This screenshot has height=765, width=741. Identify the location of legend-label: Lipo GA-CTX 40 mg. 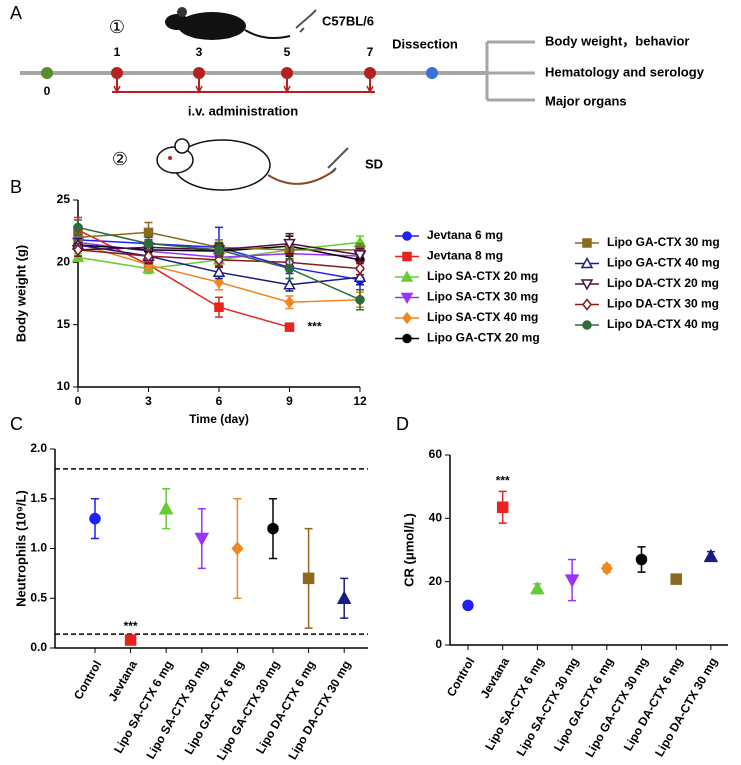
(663, 263).